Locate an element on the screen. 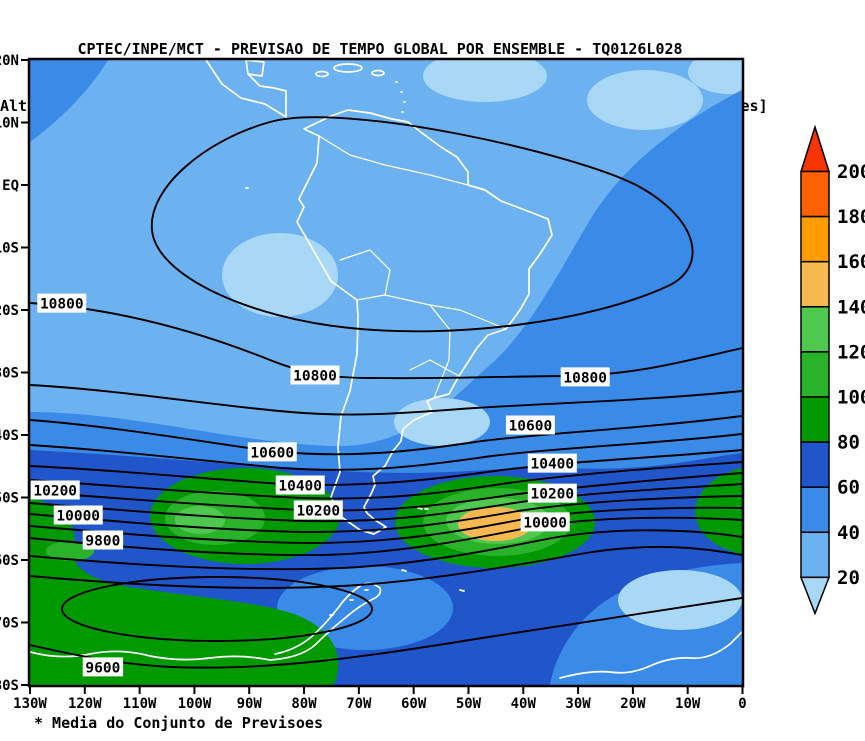  contour-label: 9800 is located at coordinates (103, 540).